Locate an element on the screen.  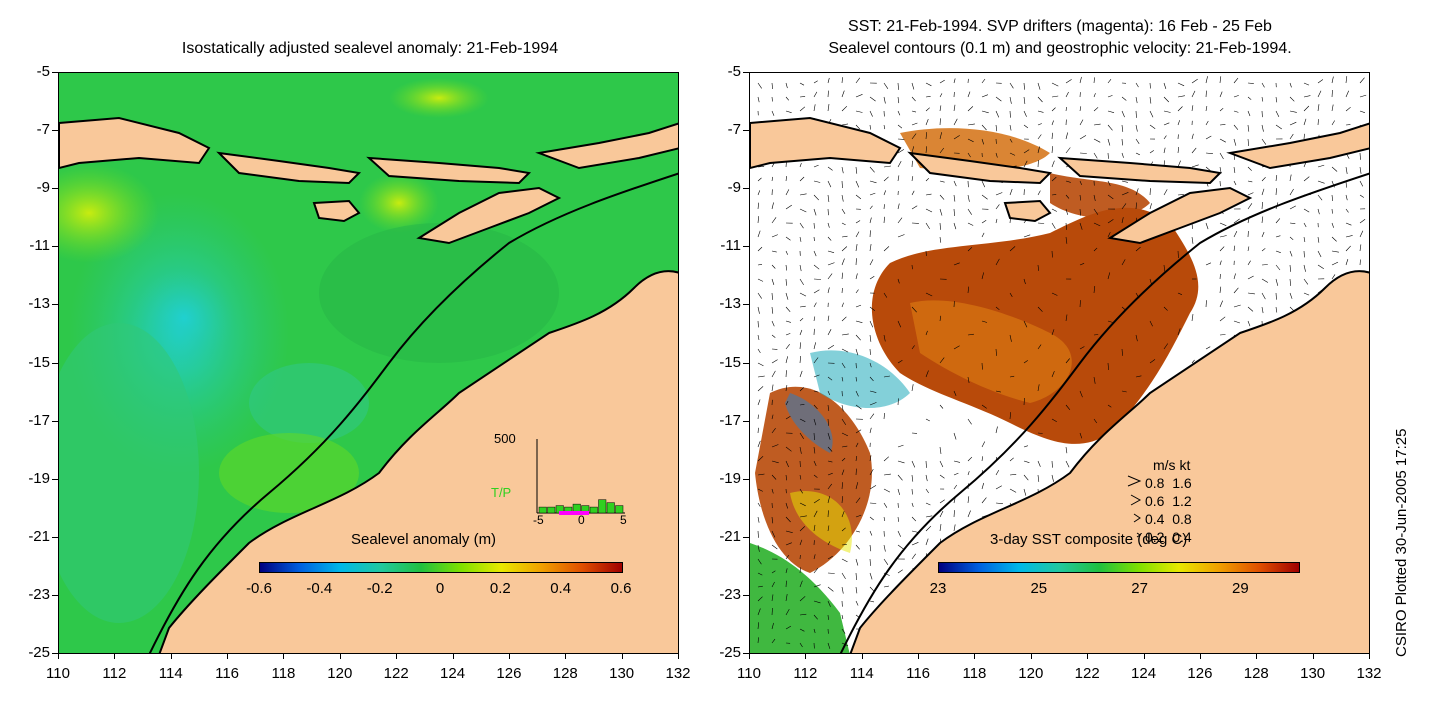
right-colorbar-label: 3-day SST composite (deg C) is located at coordinates (1088, 539).